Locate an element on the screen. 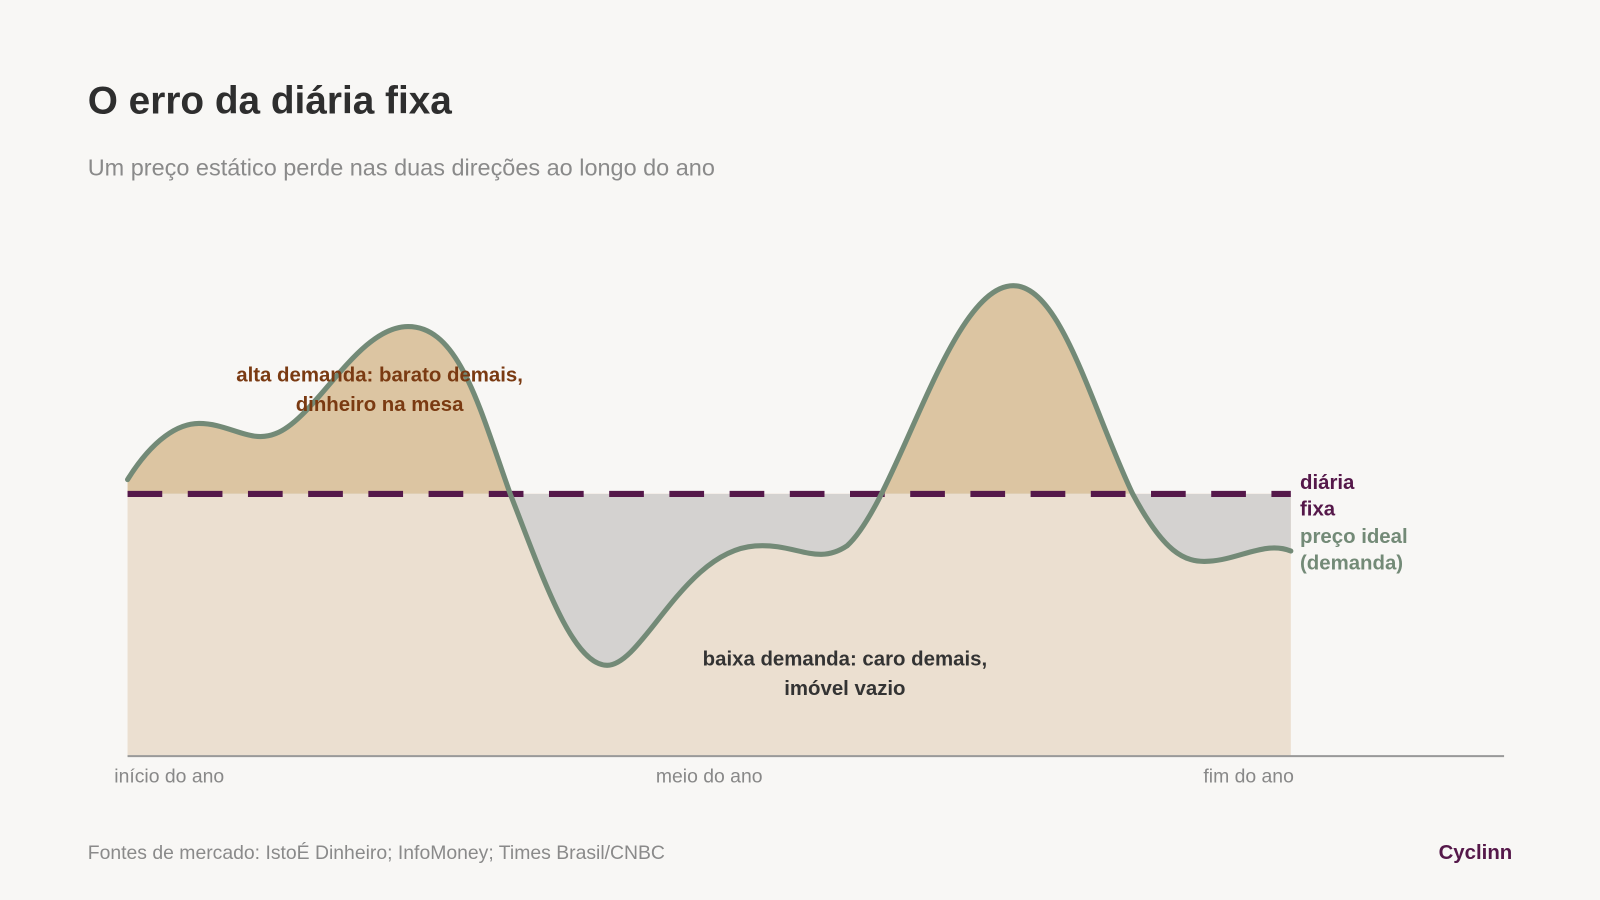  x-label: meio do ano is located at coordinates (709, 777).